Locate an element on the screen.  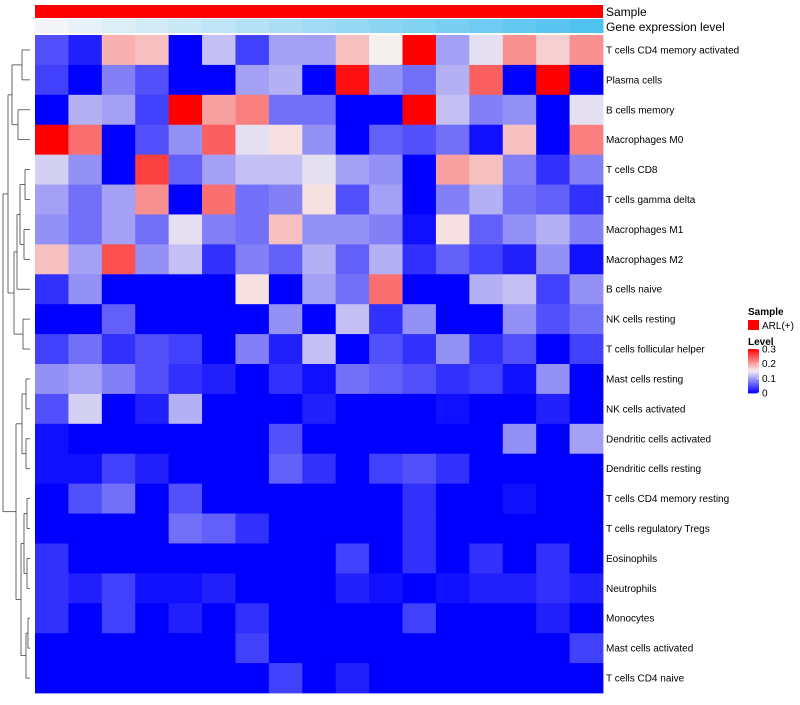
row-label: B cells naive is located at coordinates (634, 290).